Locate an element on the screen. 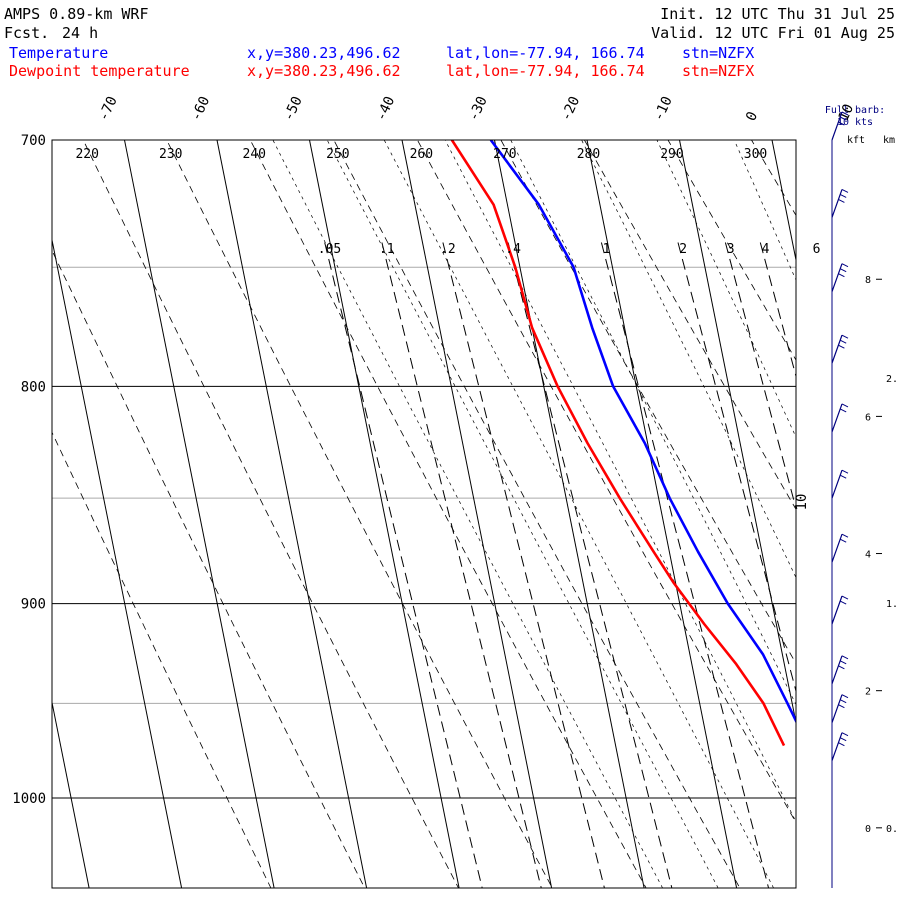  kft-axis-label: kft is located at coordinates (856, 140).